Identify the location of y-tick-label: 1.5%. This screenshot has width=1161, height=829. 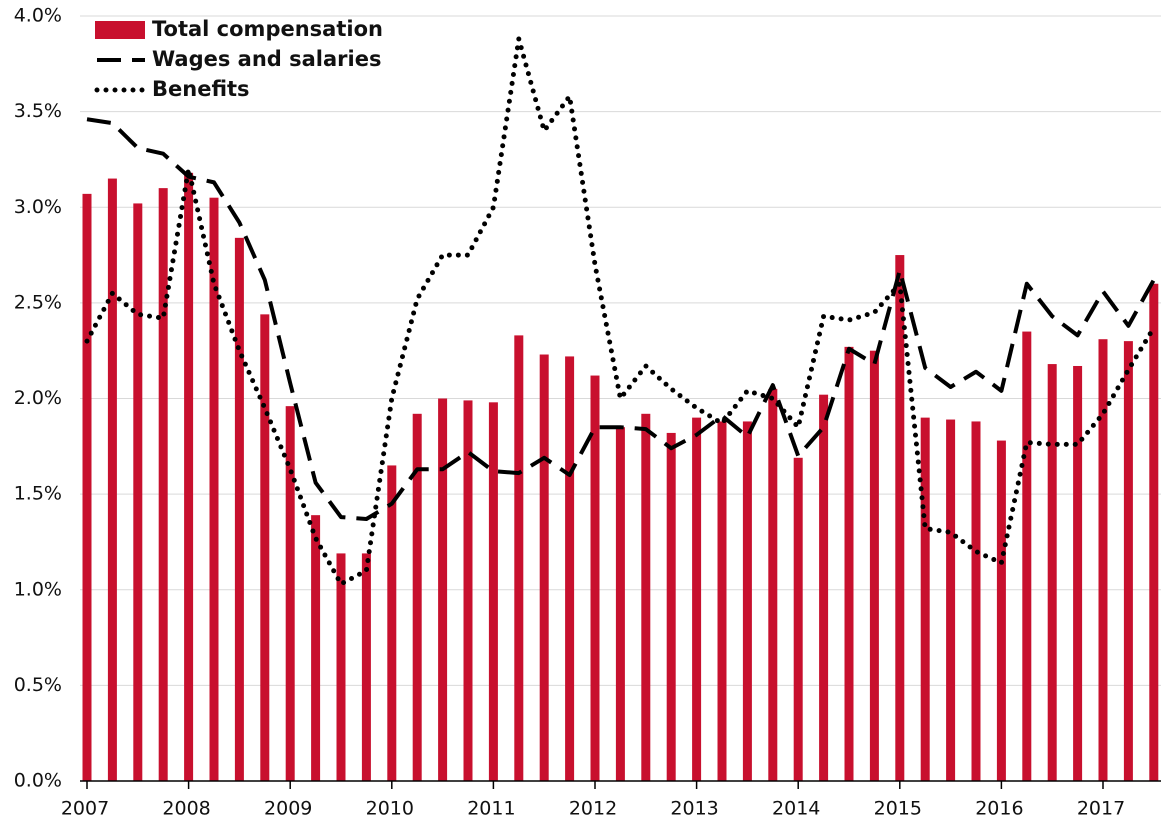
(38, 494).